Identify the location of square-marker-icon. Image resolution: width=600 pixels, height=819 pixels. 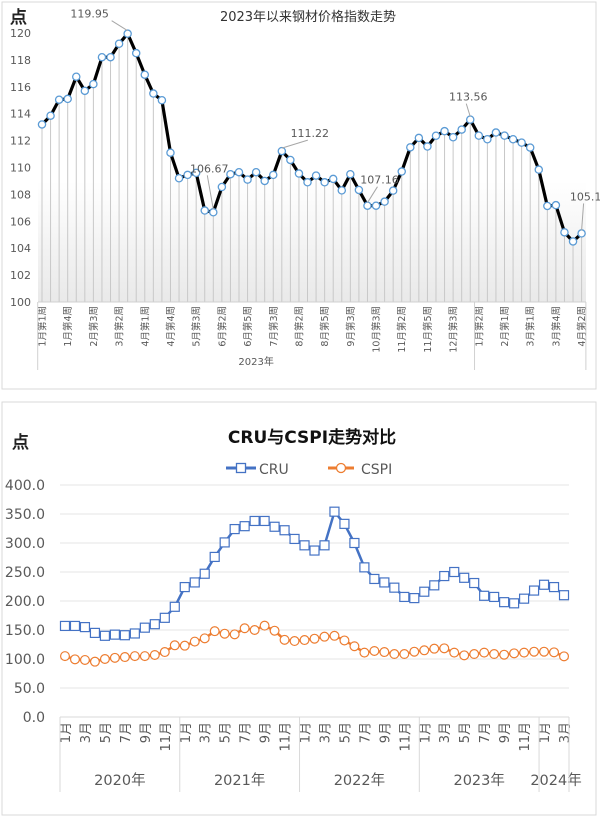
(241, 468).